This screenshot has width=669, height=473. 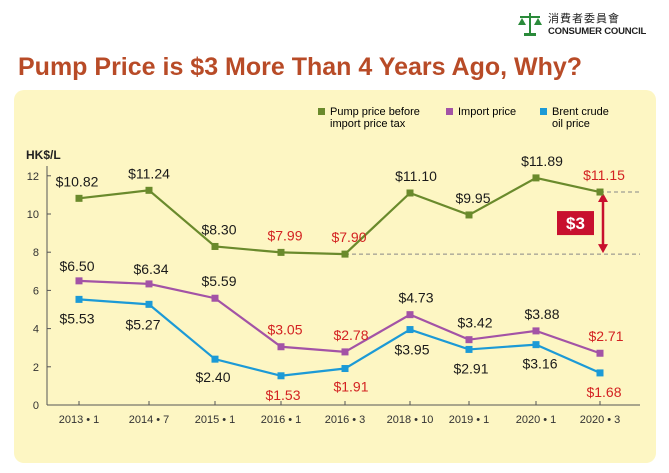 I want to click on x-tick-label: 2015 • 1, so click(x=215, y=420).